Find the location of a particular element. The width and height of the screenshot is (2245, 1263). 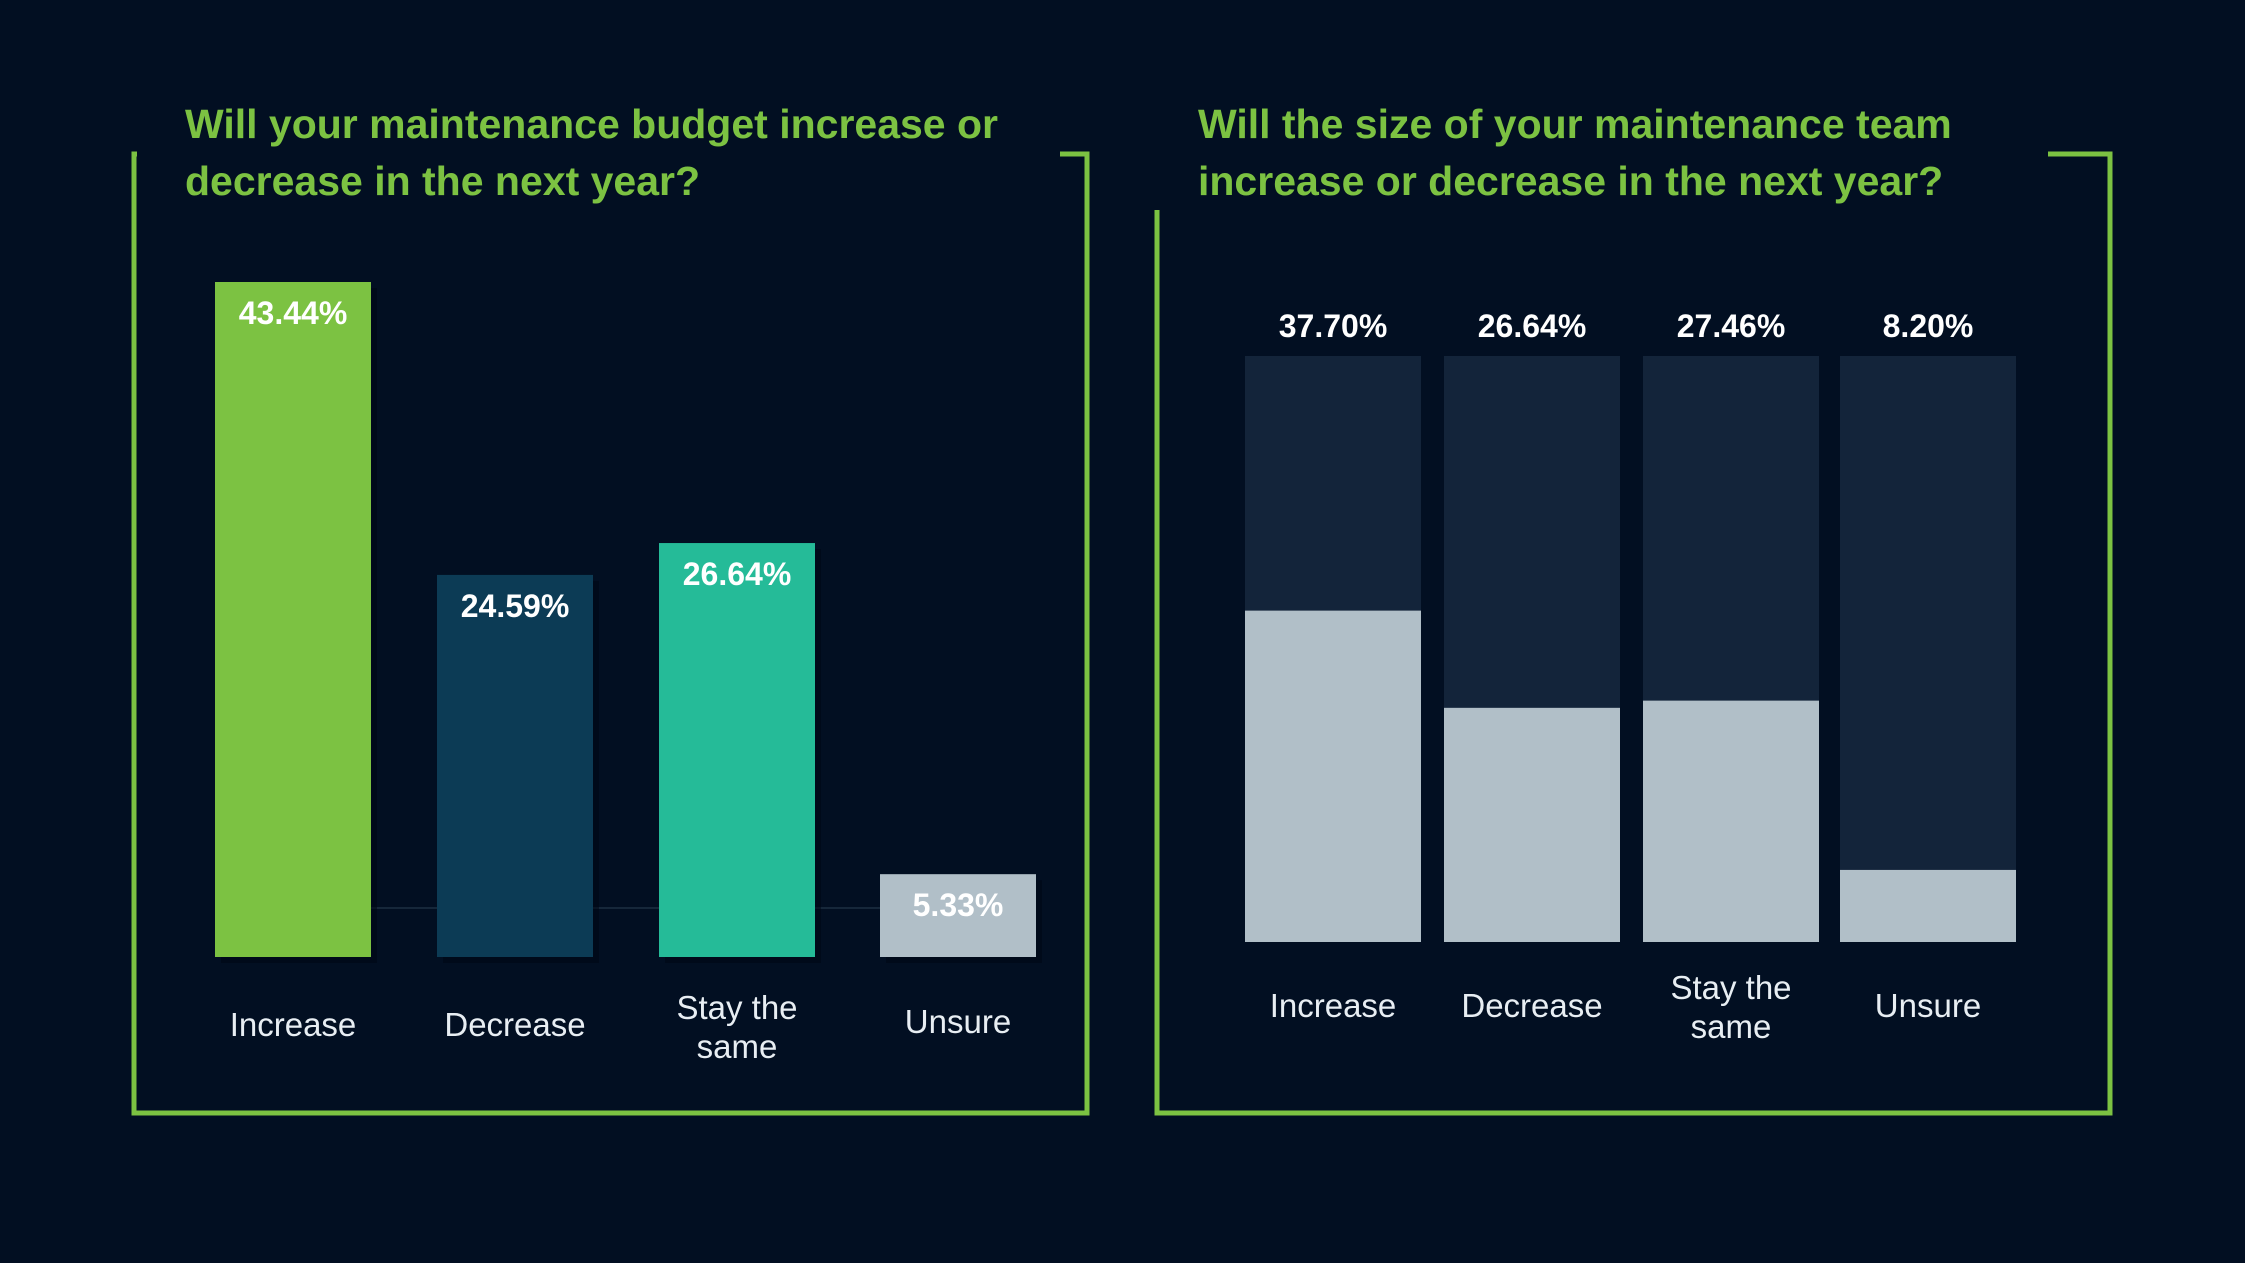

value-label-increase: 43.44% is located at coordinates (293, 313).